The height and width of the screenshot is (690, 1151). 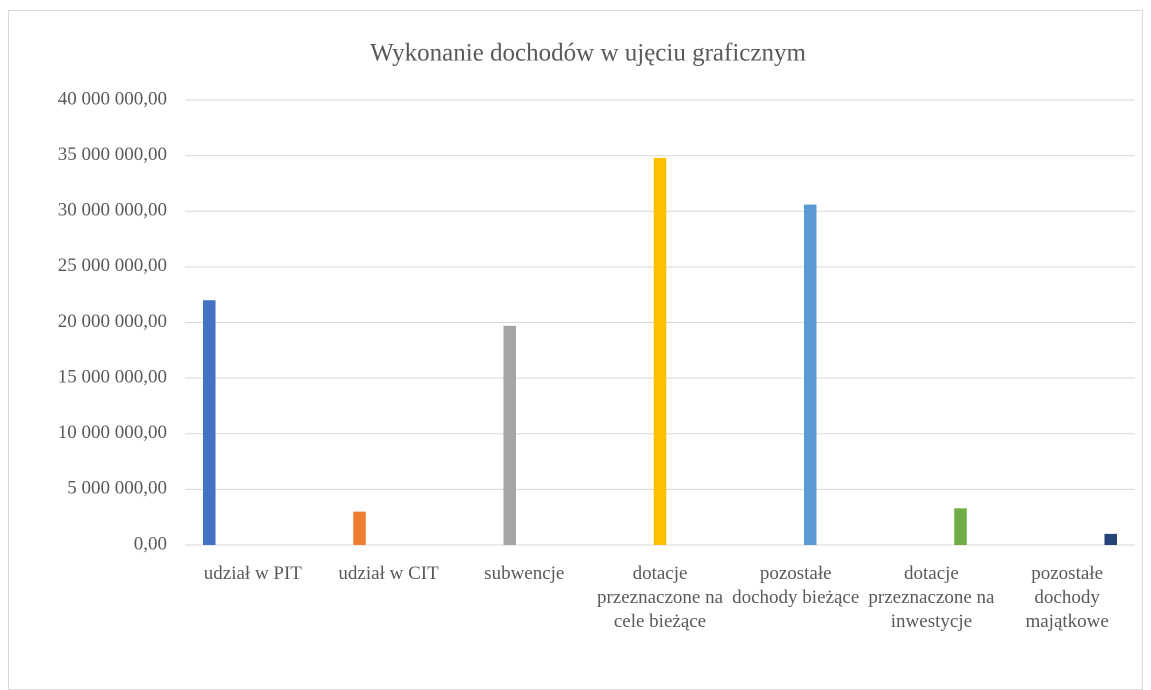 What do you see at coordinates (112, 321) in the screenshot?
I see `y-tick-label: 20 000 000,00` at bounding box center [112, 321].